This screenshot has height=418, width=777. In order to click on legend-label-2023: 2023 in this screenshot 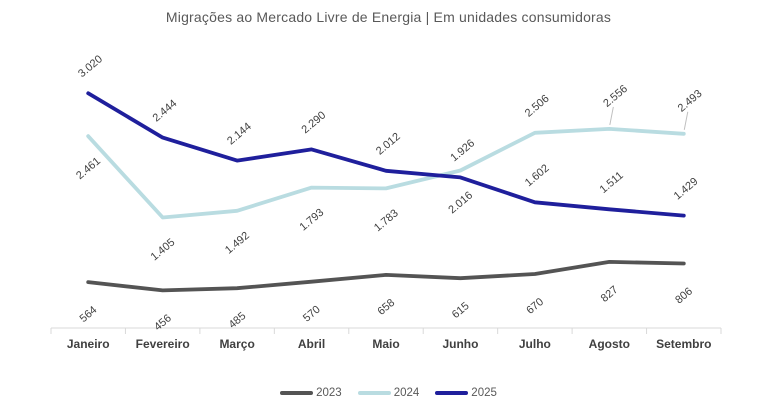, I will do `click(329, 393)`.